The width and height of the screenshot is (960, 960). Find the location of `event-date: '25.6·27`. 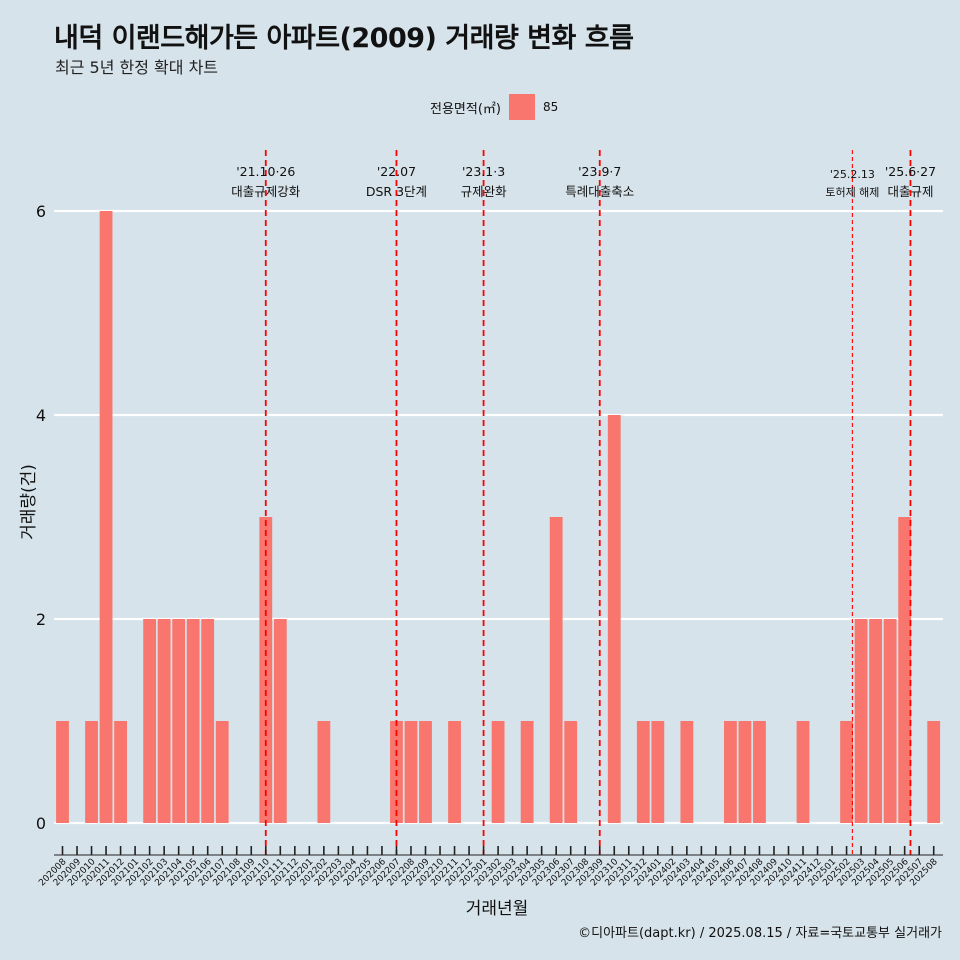

event-date: '25.6·27 is located at coordinates (910, 171).